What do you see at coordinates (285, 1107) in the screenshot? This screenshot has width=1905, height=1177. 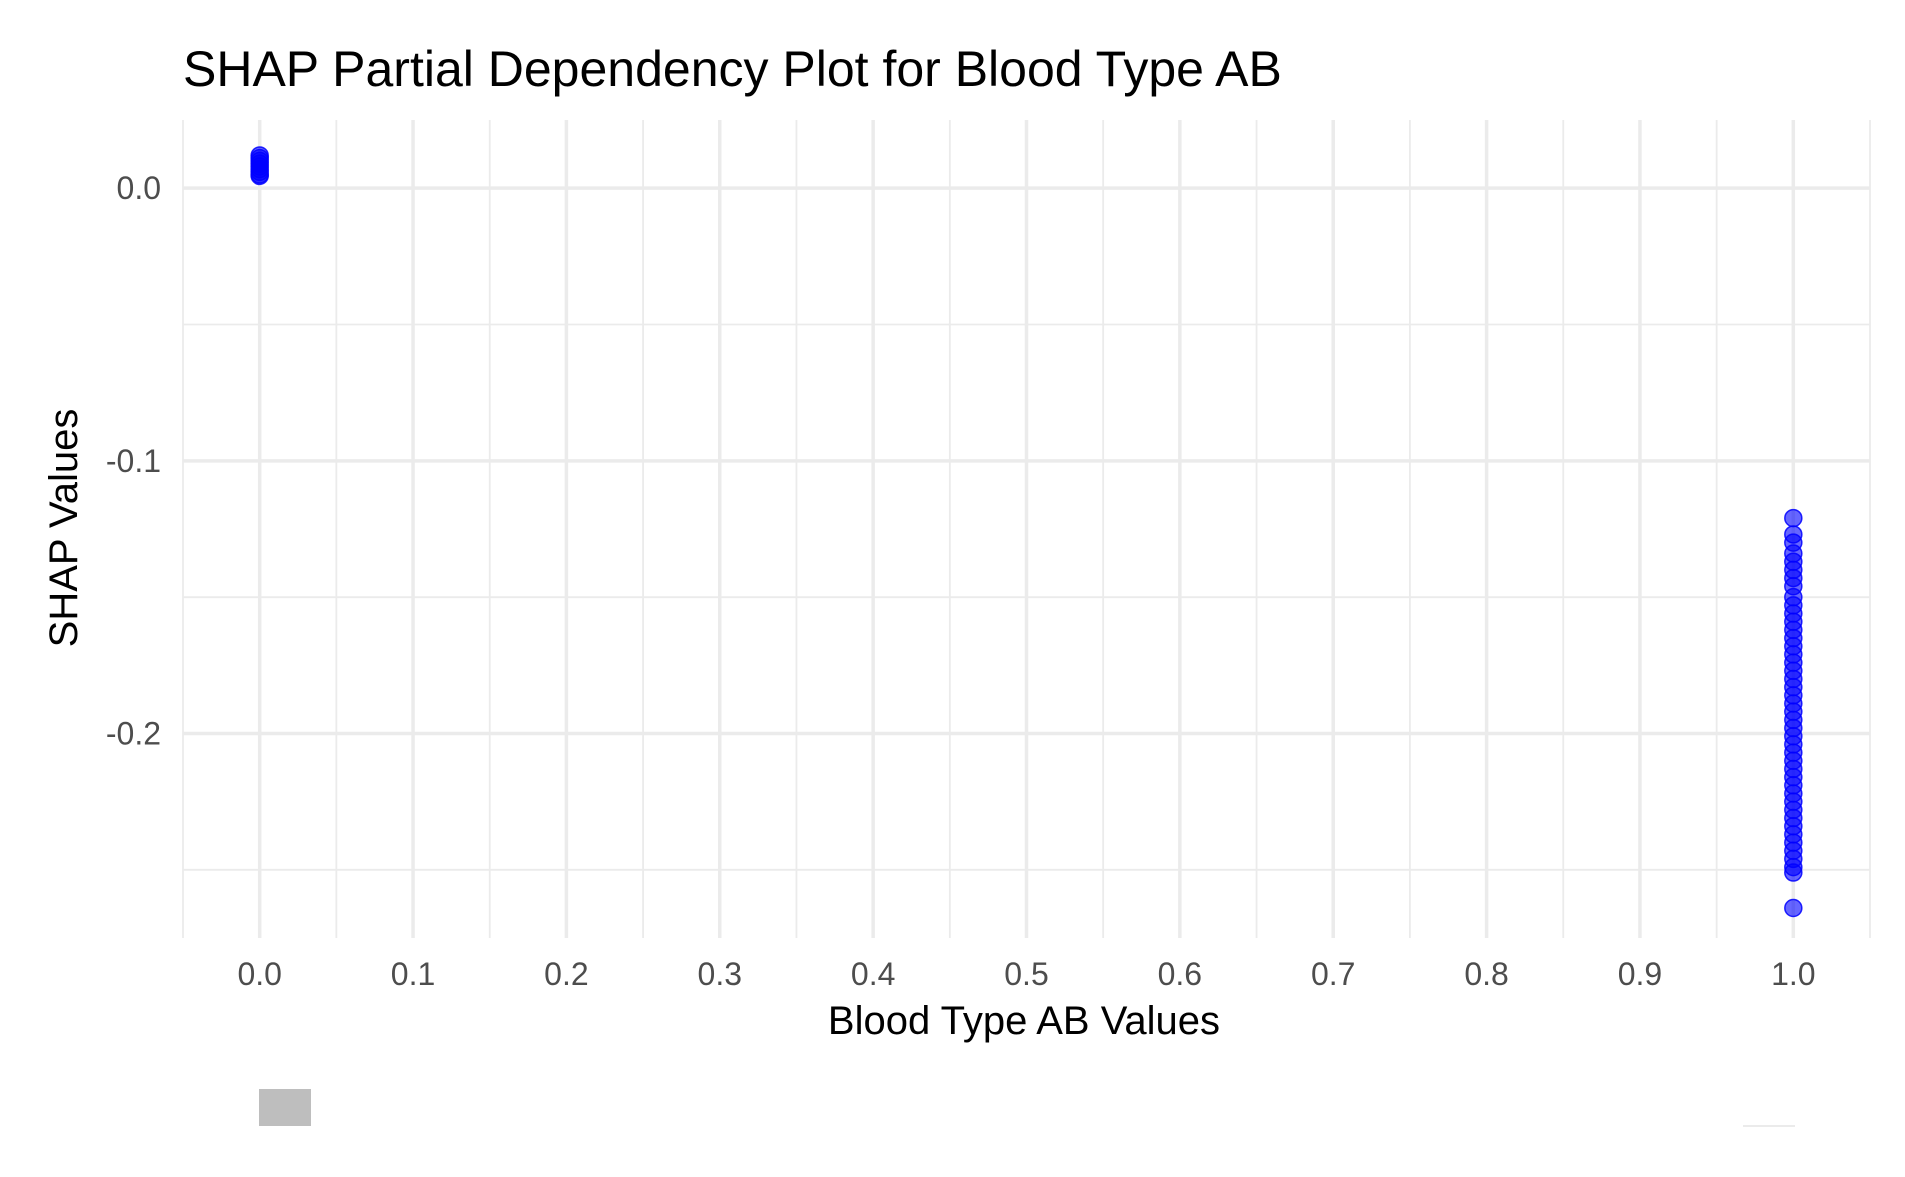 I see `legend-swatch` at bounding box center [285, 1107].